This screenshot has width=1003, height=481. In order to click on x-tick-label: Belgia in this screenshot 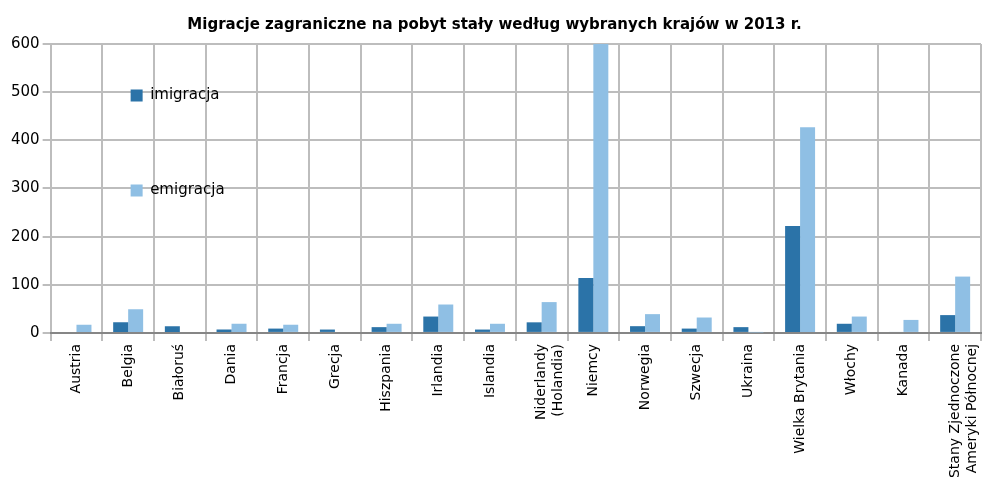, I will do `click(126, 365)`.